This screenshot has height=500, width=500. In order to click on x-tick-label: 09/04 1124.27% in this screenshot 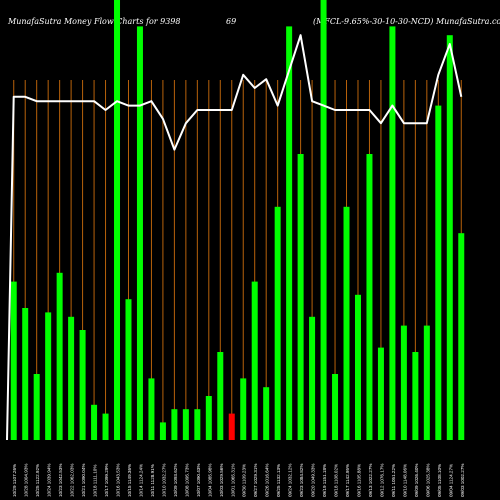, I will do `click(450, 480)`.